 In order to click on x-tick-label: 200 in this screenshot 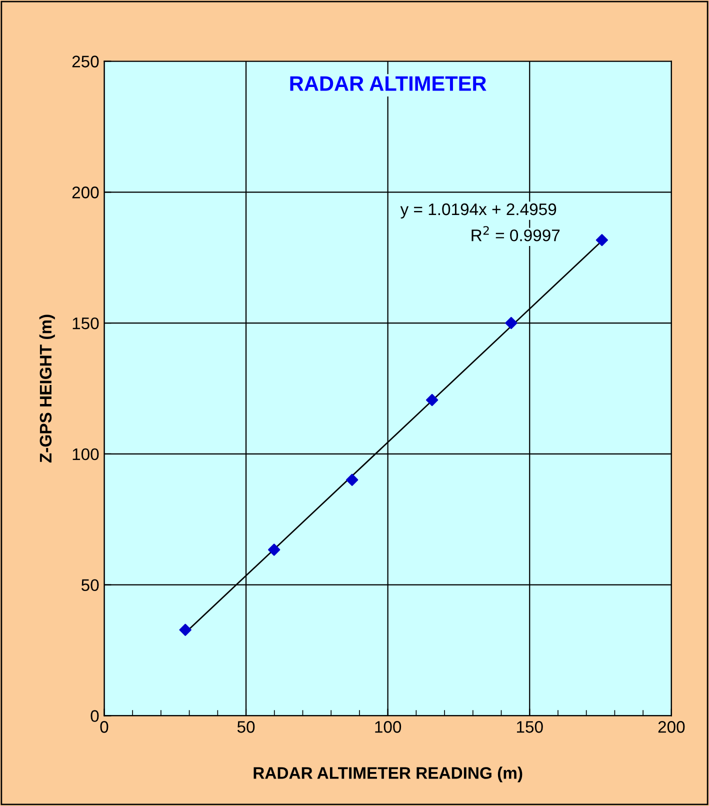, I will do `click(671, 727)`.